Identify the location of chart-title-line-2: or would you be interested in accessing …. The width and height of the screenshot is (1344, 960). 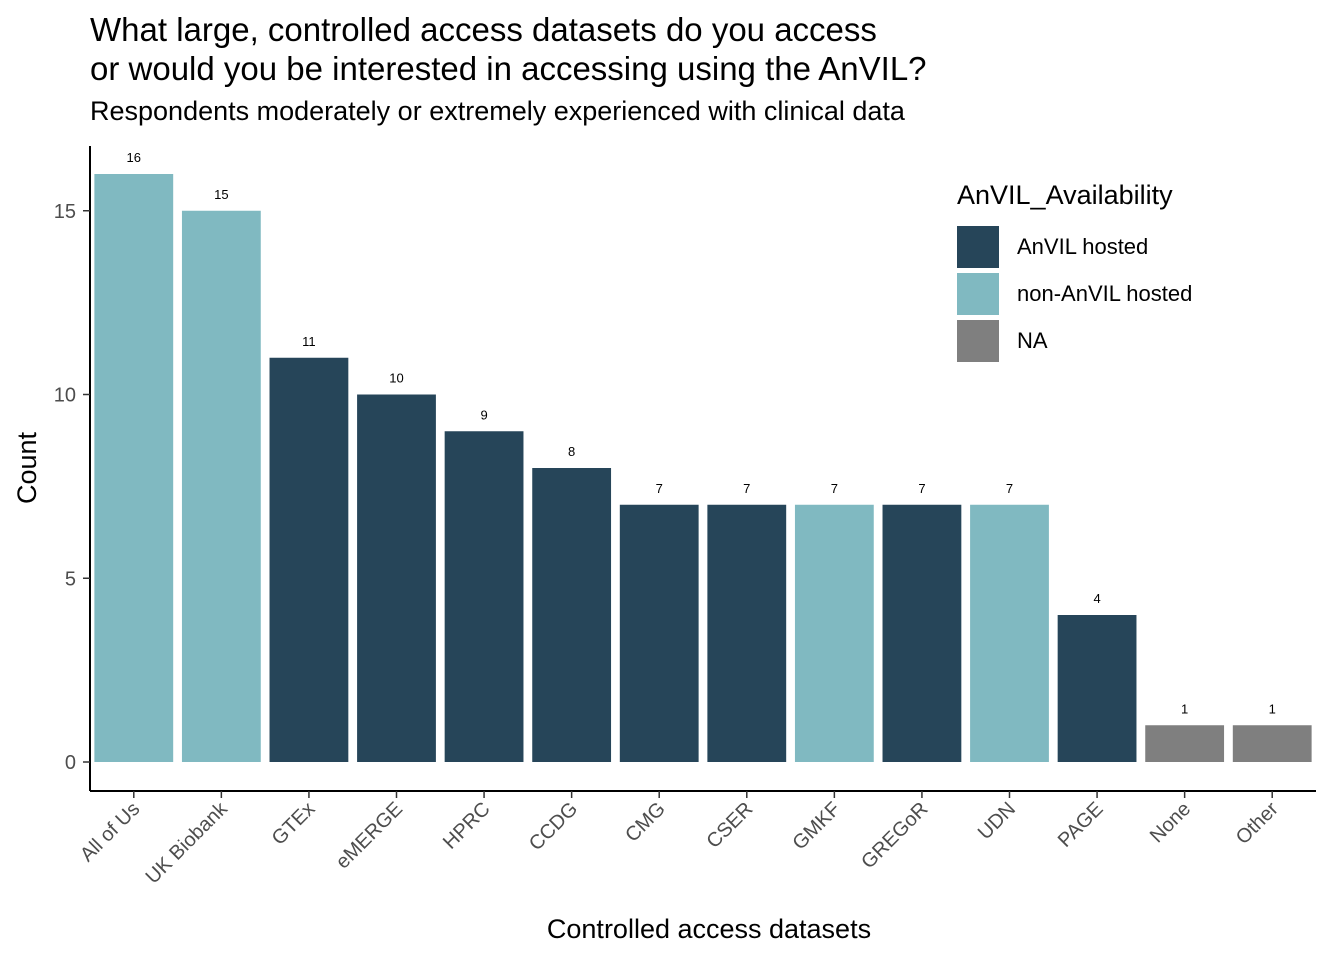
(508, 68).